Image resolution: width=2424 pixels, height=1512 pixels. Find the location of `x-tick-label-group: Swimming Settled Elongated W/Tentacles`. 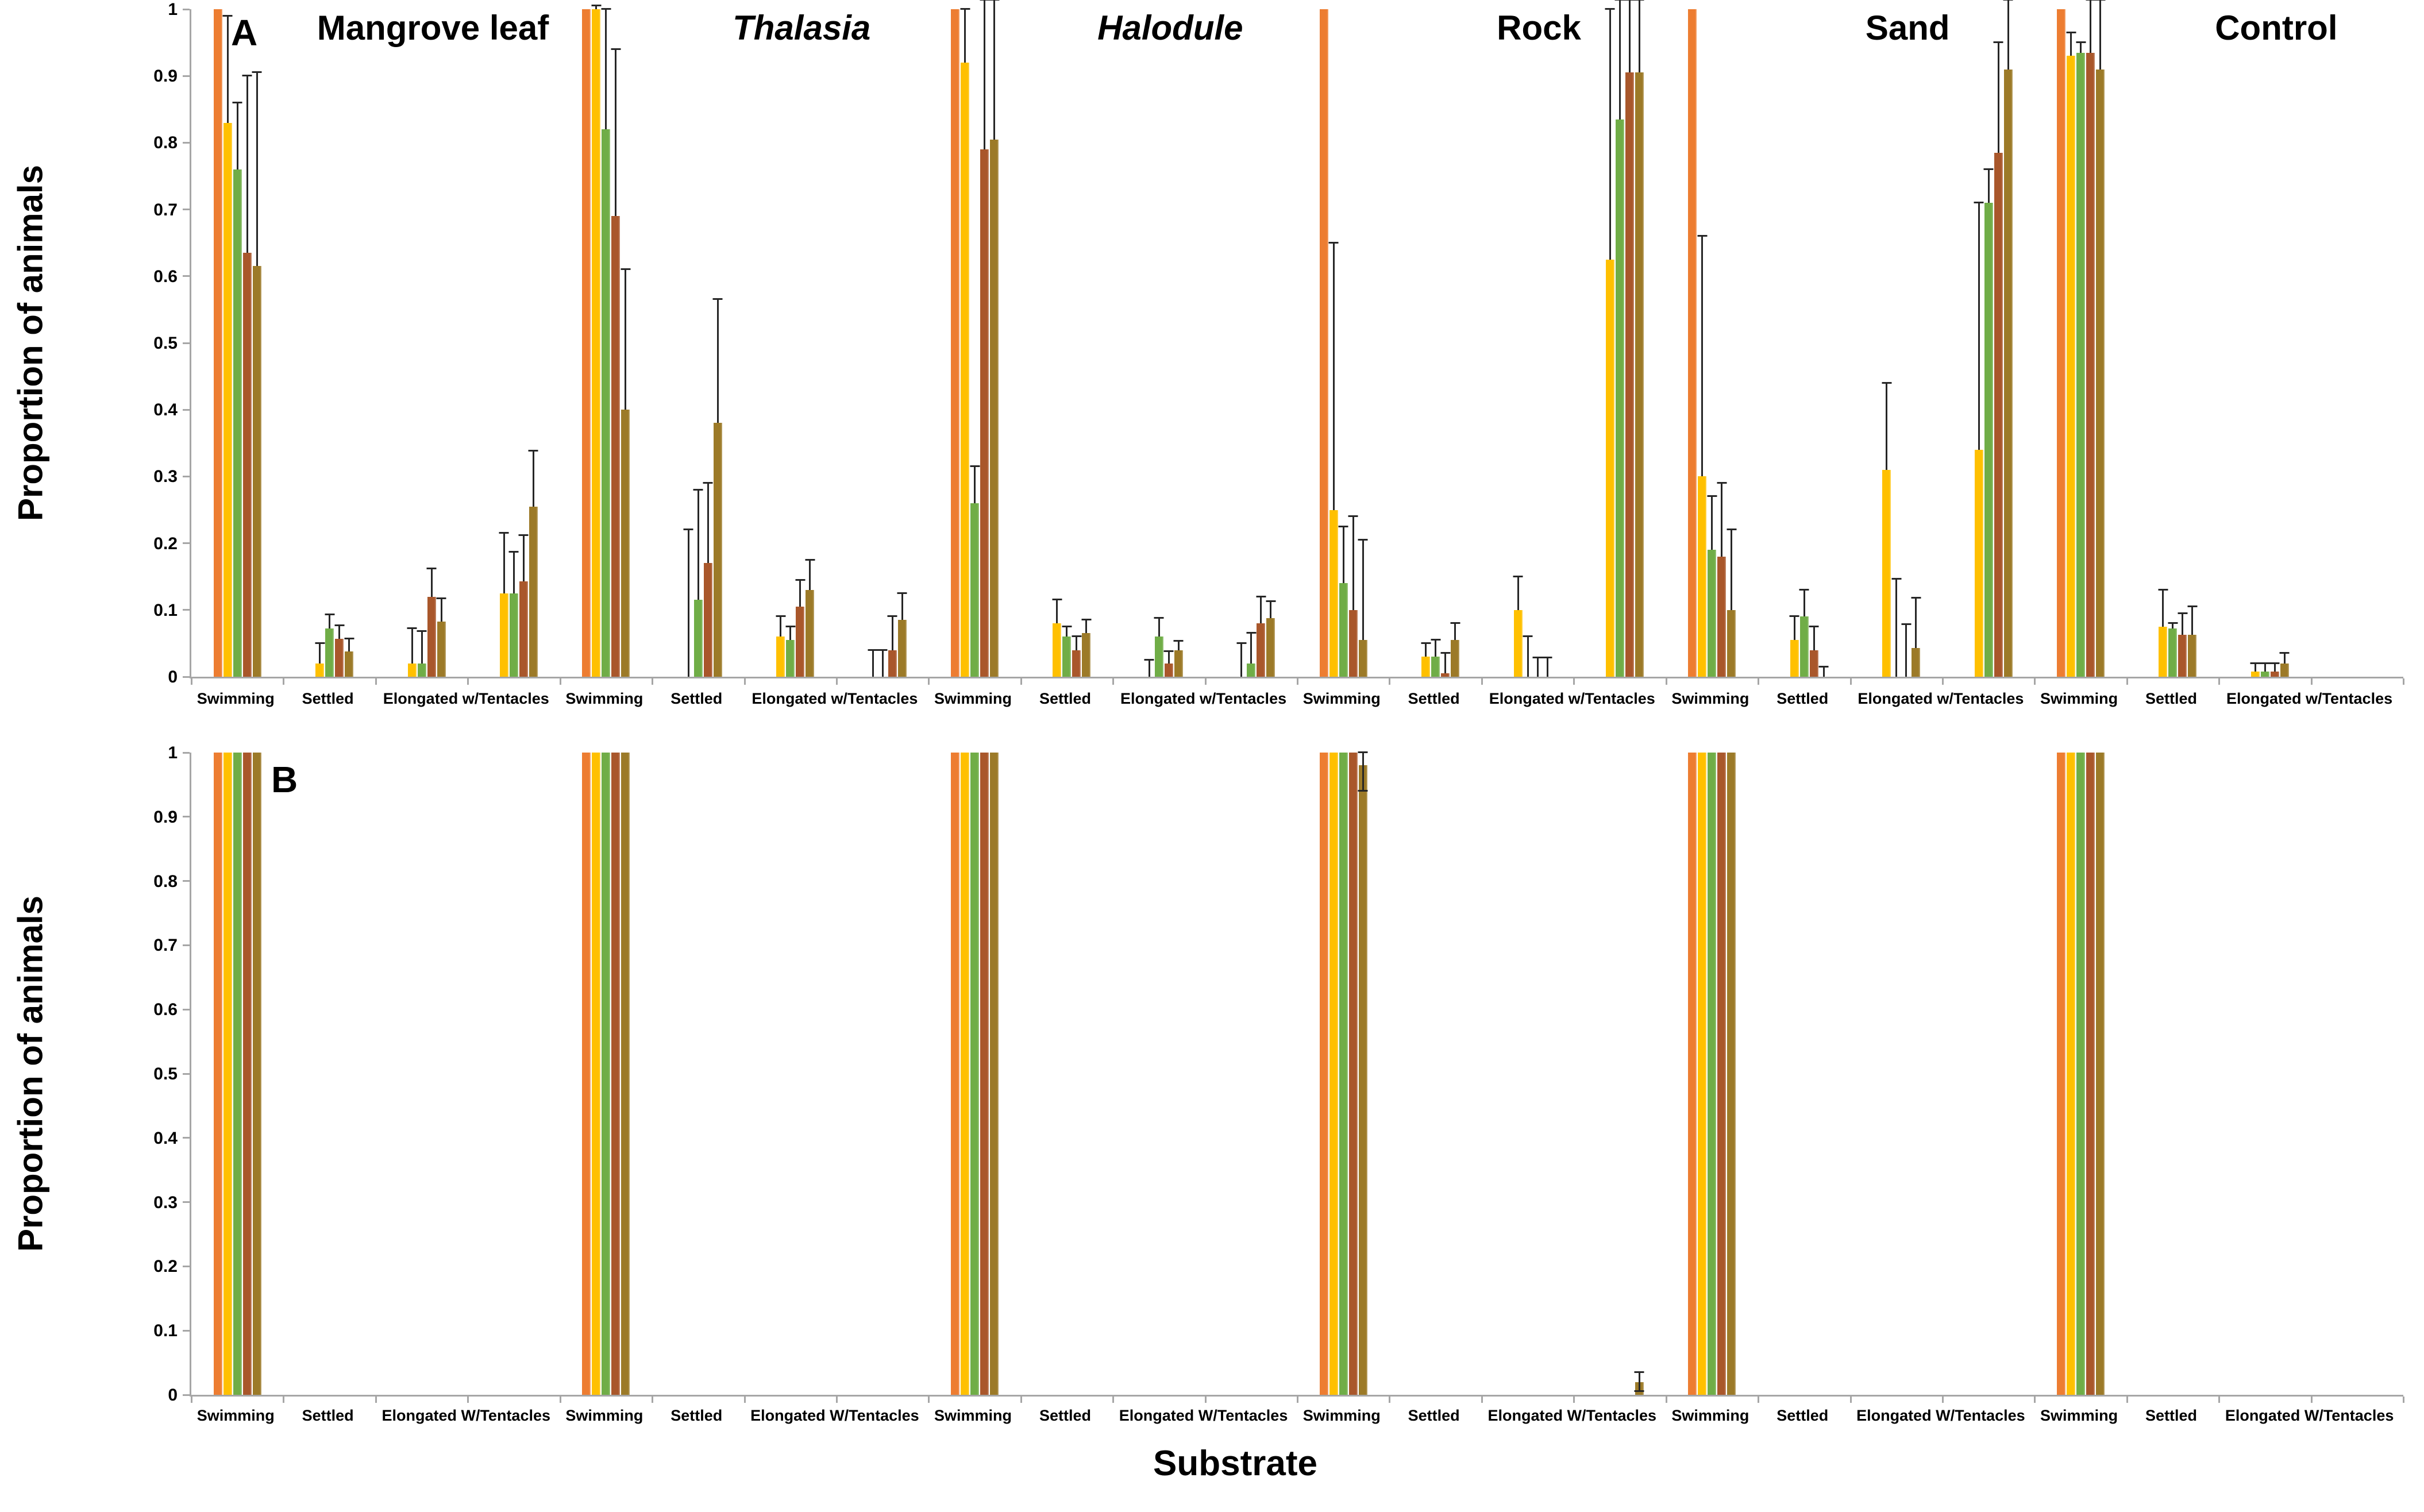

x-tick-label-group: Swimming Settled Elongated W/Tentacles is located at coordinates (374, 1415).